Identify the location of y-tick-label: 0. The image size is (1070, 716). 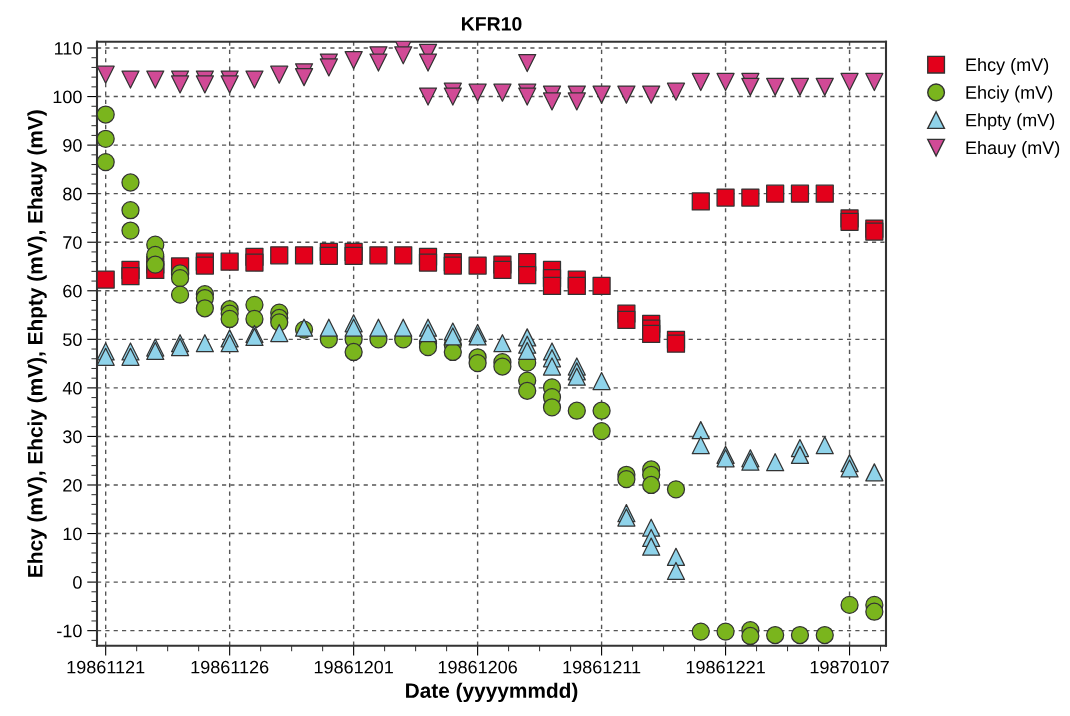
(77, 582).